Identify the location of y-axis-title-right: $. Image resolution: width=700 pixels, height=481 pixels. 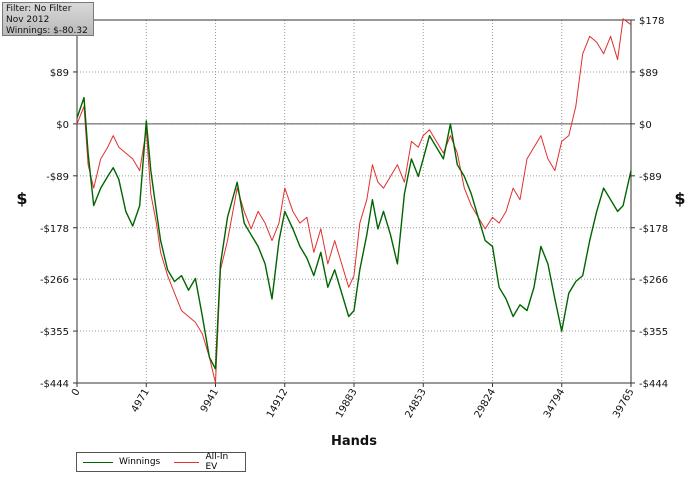
(679, 198).